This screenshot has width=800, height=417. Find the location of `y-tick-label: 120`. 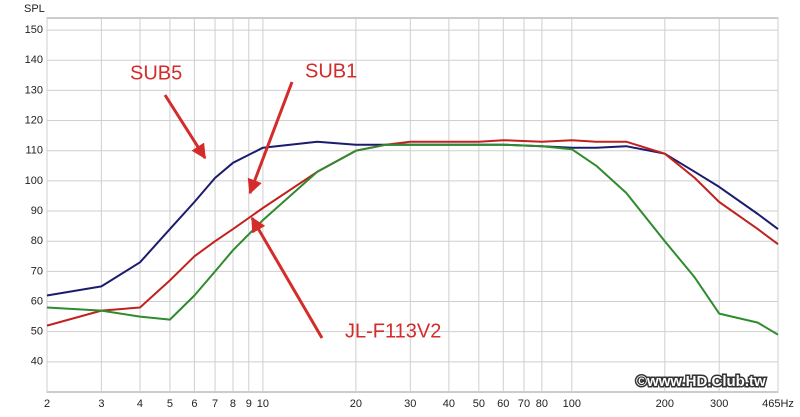

y-tick-label: 120 is located at coordinates (34, 120).